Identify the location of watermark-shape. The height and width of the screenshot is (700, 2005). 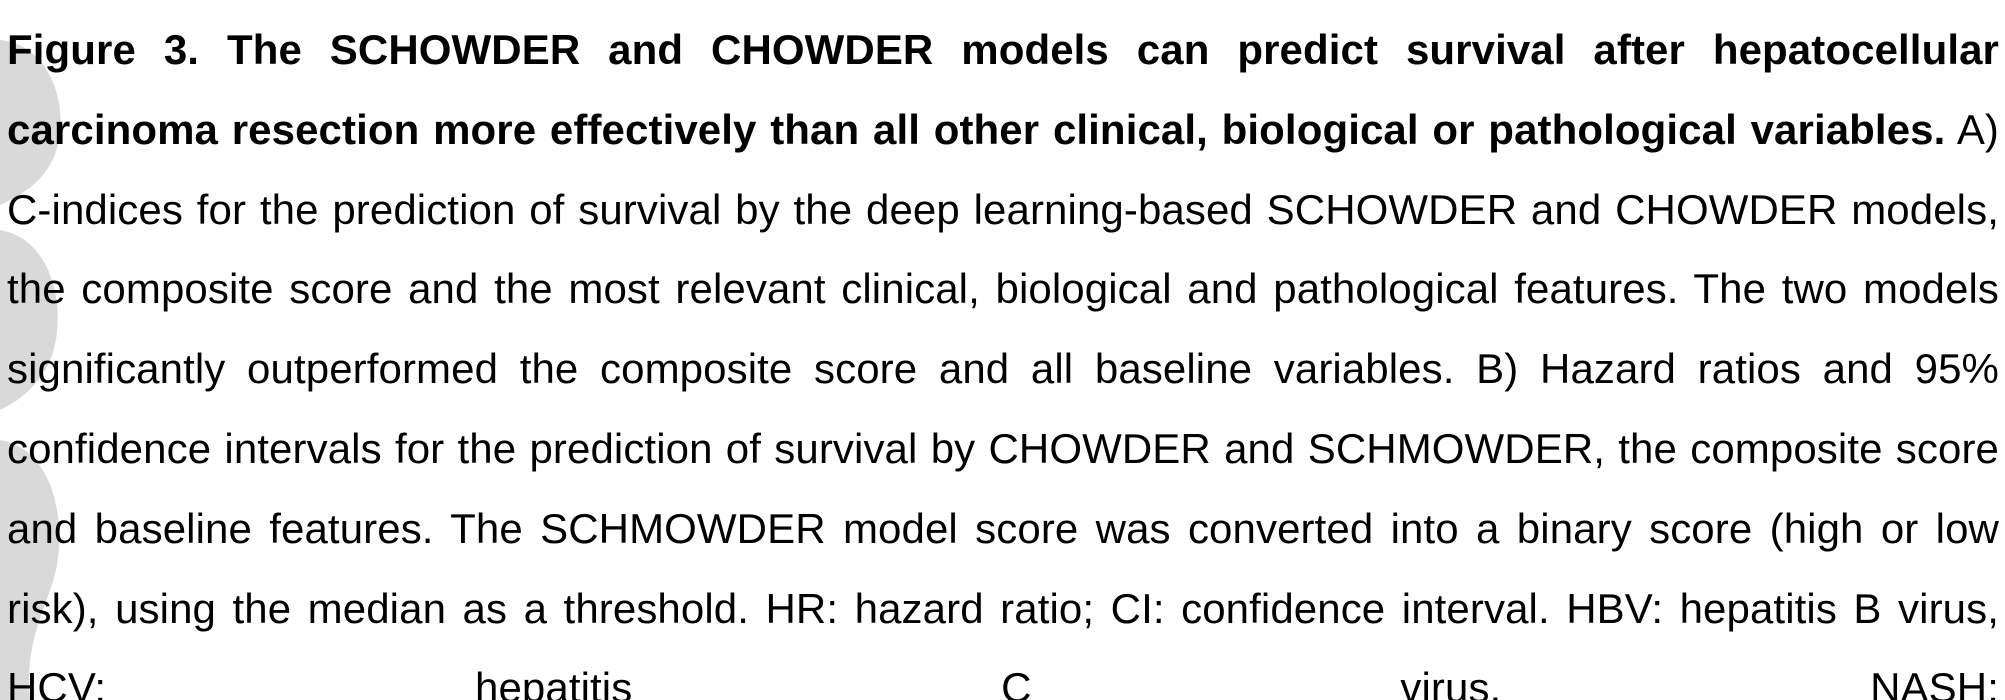
(30, 370).